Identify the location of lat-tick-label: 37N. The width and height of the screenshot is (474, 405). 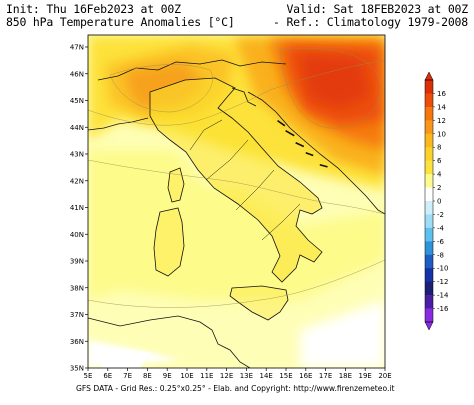
(77, 315).